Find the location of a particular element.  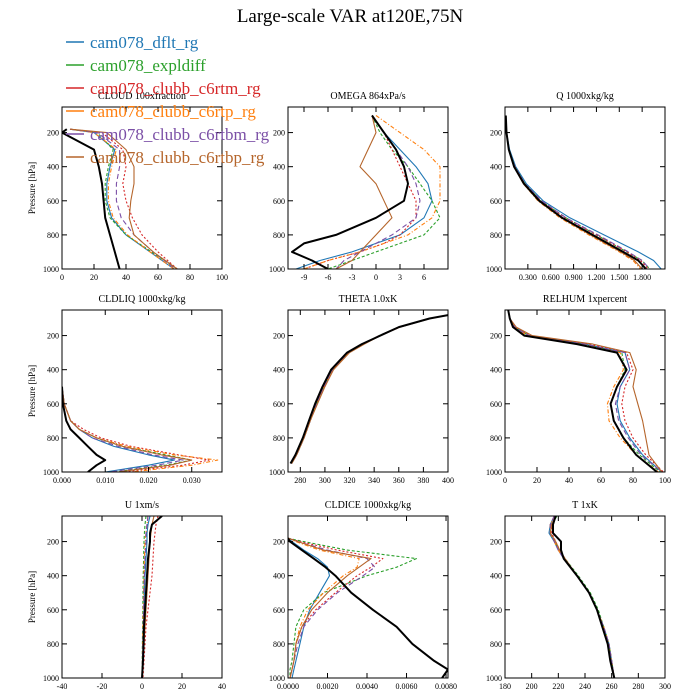

panel-title: RELHUM 1xpercent is located at coordinates (585, 299).